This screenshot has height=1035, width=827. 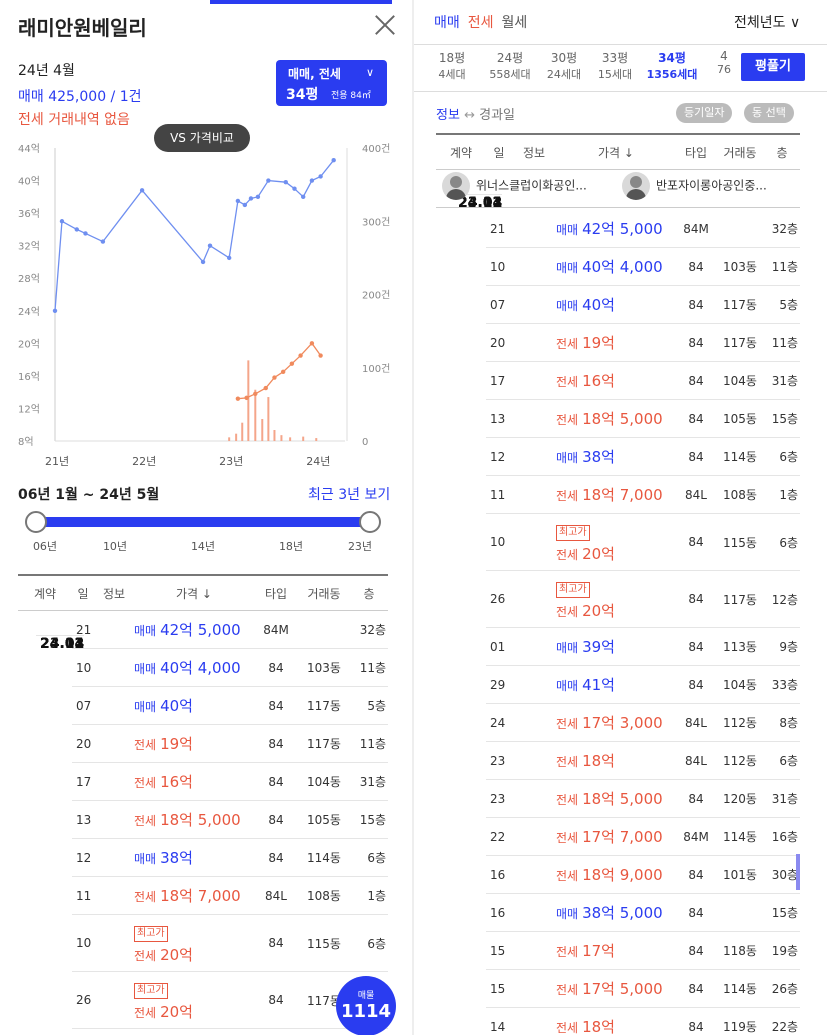 What do you see at coordinates (349, 495) in the screenshot?
I see `recent-3y-link: 최근 3년 보기` at bounding box center [349, 495].